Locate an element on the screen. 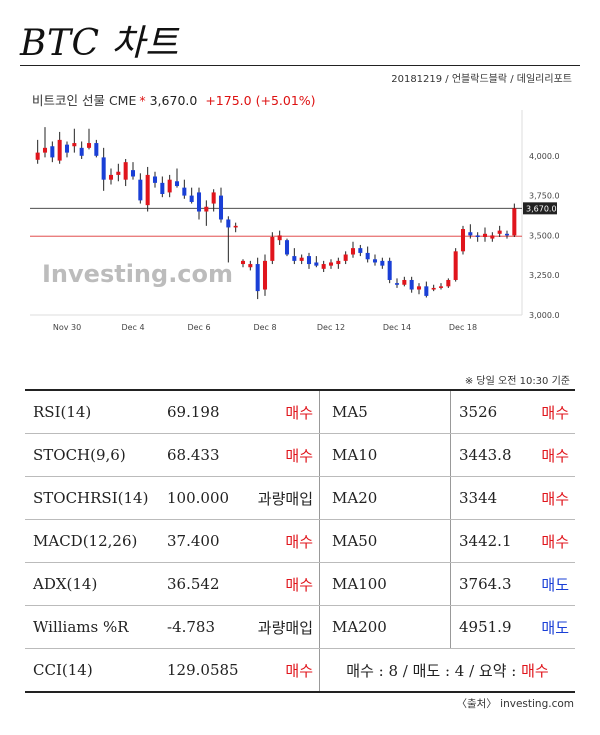 Image resolution: width=600 pixels, height=735 pixels. y-tick-label: 3,250.0 is located at coordinates (544, 275).